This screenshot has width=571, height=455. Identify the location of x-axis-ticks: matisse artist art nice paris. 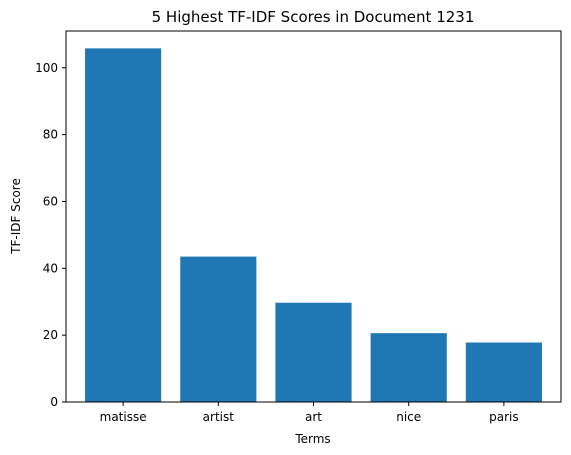
(309, 413).